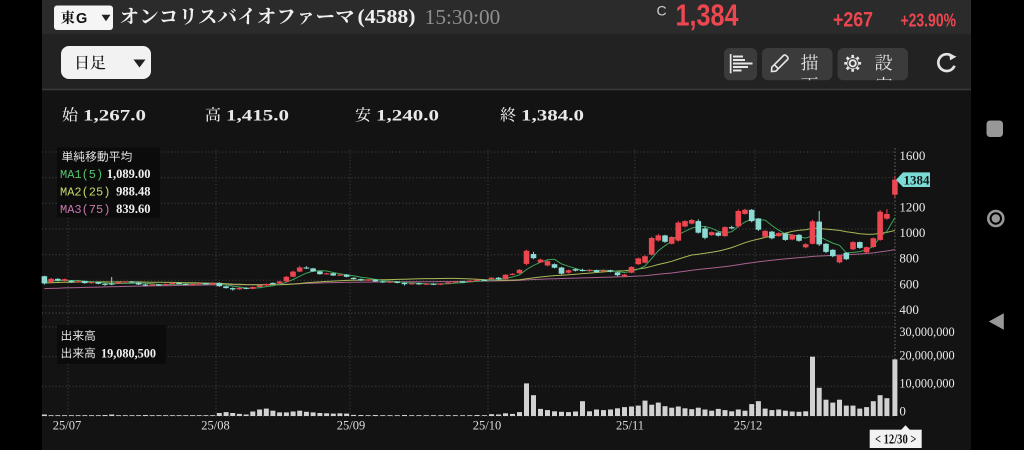 This screenshot has width=1024, height=450. What do you see at coordinates (129, 174) in the screenshot?
I see `svg-text: 1,089.00` at bounding box center [129, 174].